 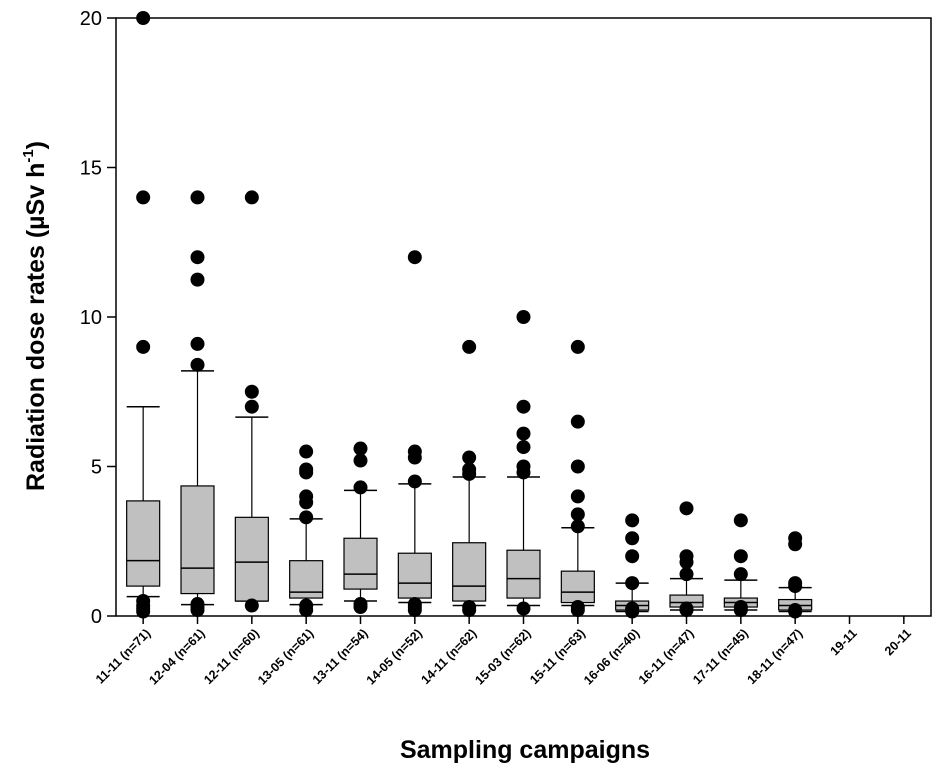 I want to click on y-tick-label-2: 10, so click(x=91, y=318).